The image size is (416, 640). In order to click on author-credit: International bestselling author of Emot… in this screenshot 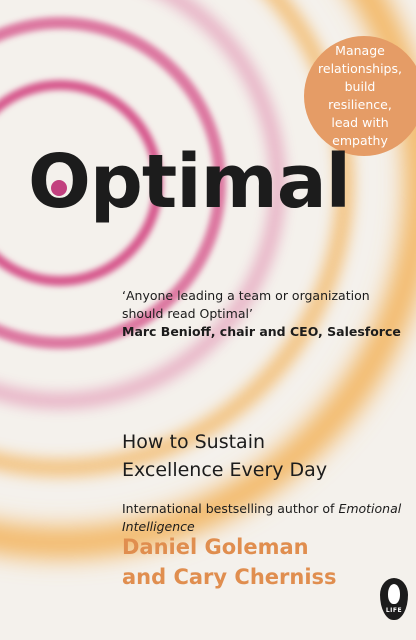, I will do `click(262, 517)`.